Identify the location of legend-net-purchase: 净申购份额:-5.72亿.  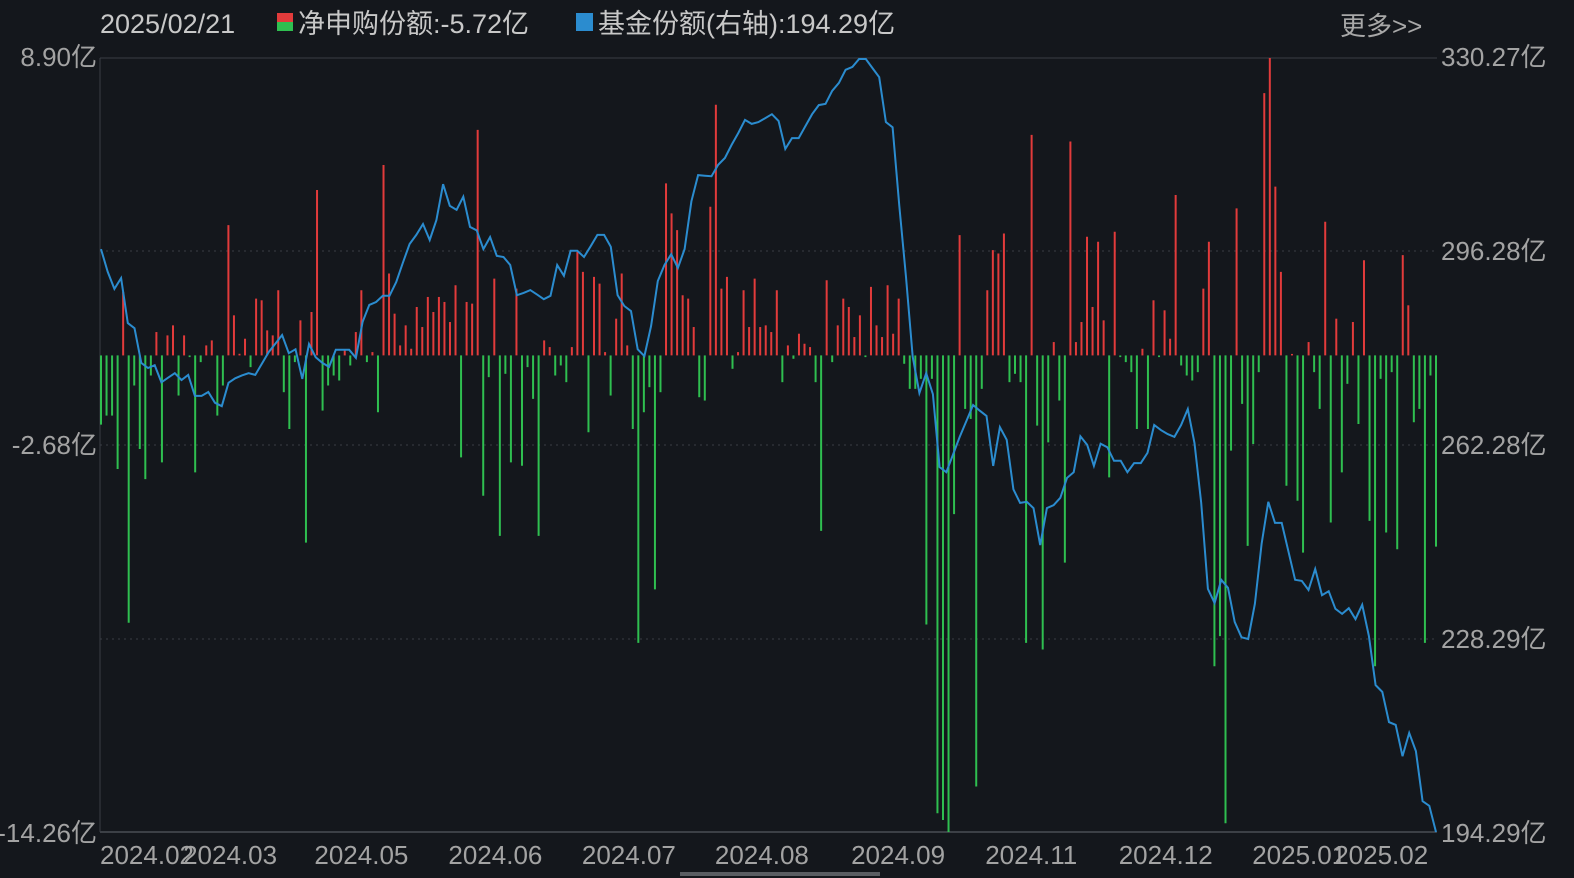
(403, 24).